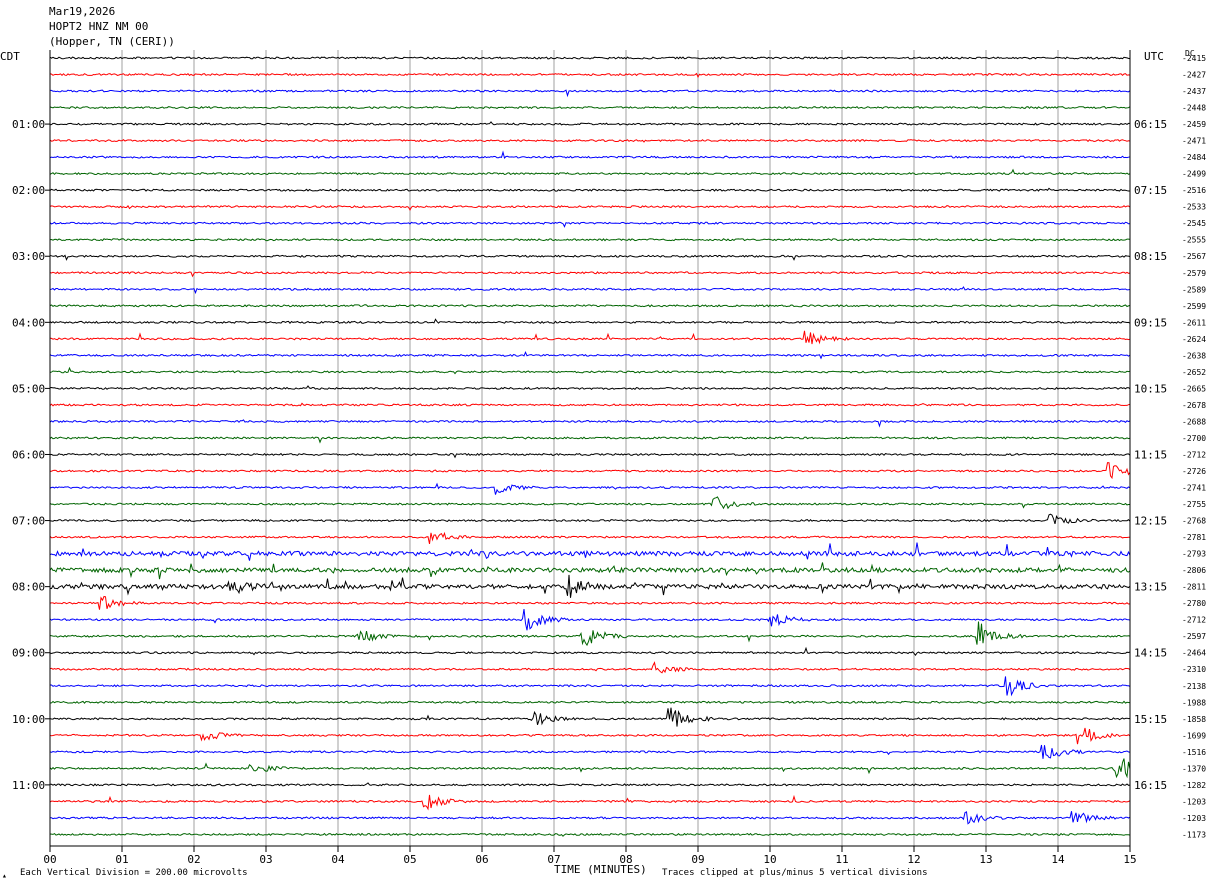 This screenshot has height=886, width=1210. What do you see at coordinates (193, 859) in the screenshot?
I see `x-tick-label: 02` at bounding box center [193, 859].